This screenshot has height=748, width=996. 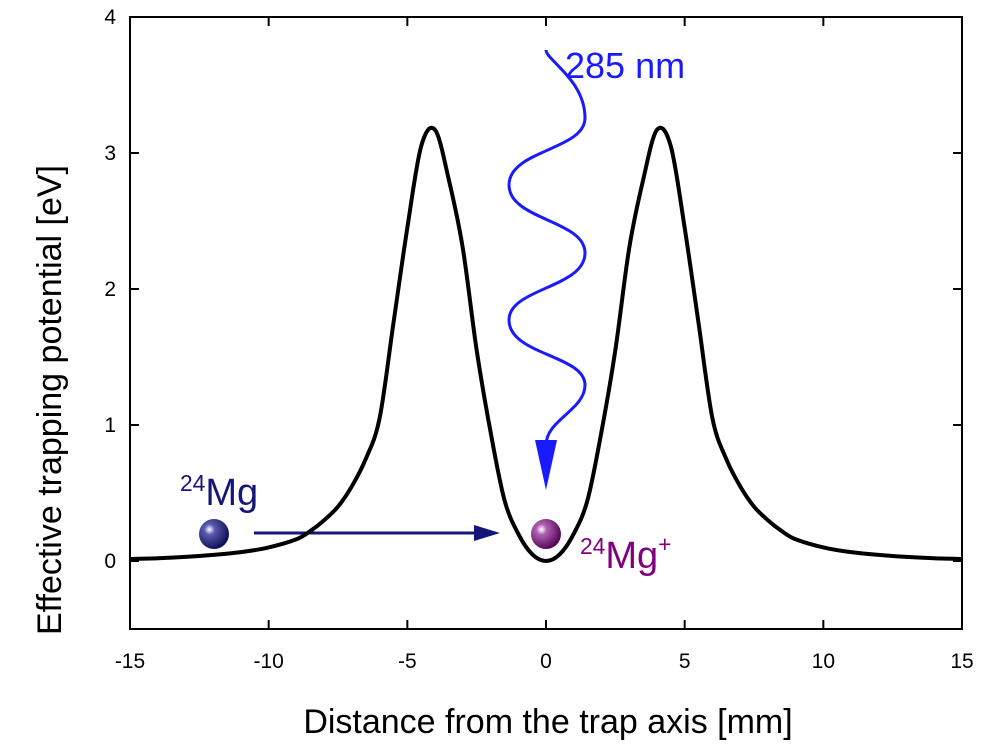 I want to click on transfer-arrowhead, so click(x=487, y=533).